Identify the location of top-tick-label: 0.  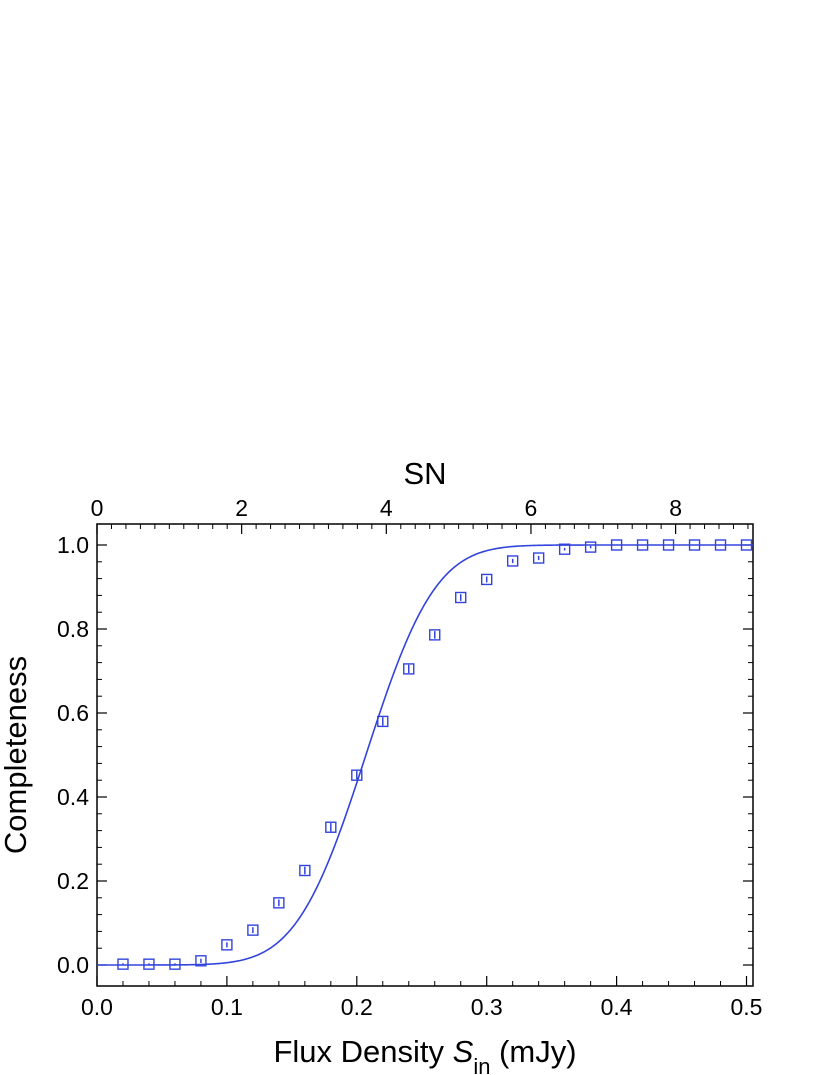
(97, 508).